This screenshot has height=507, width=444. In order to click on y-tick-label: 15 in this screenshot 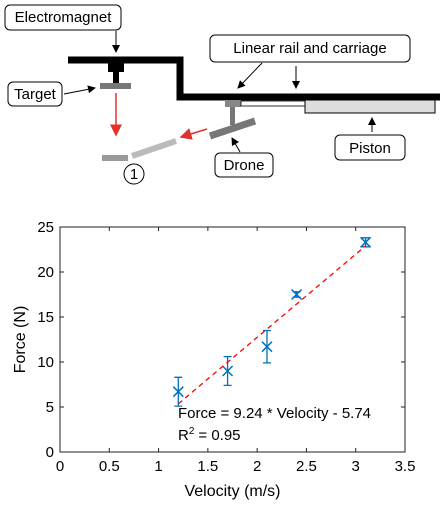, I will do `click(45, 317)`.